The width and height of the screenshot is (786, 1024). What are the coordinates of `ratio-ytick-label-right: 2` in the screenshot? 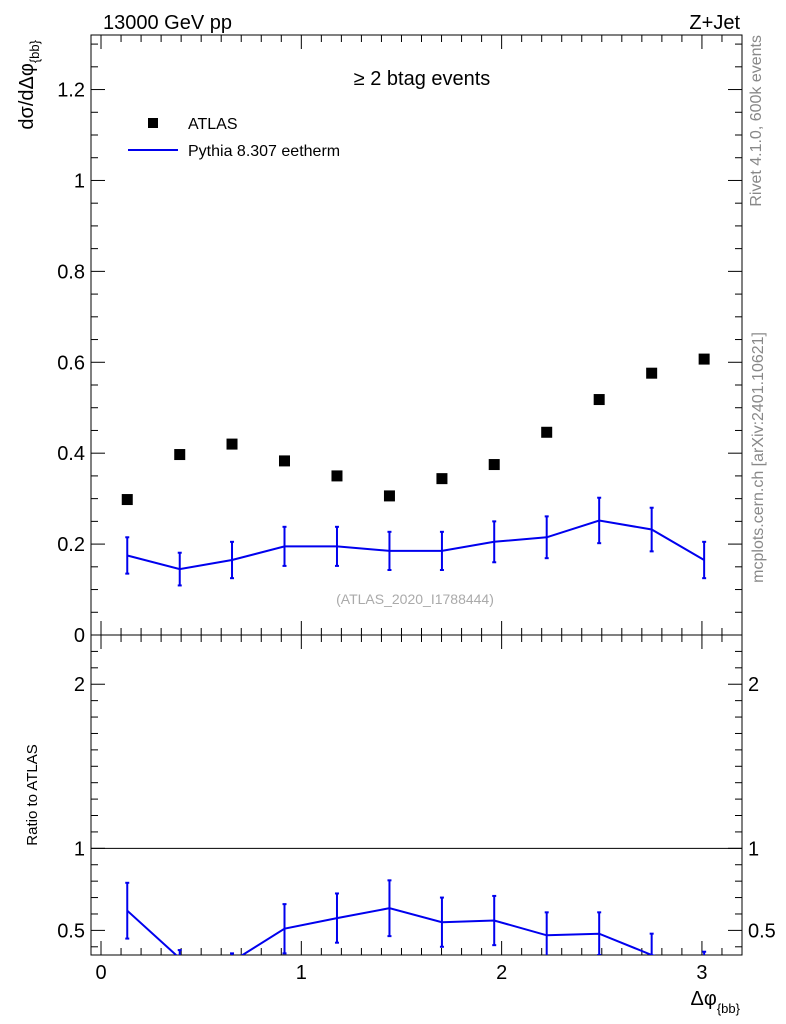 It's located at (753, 685).